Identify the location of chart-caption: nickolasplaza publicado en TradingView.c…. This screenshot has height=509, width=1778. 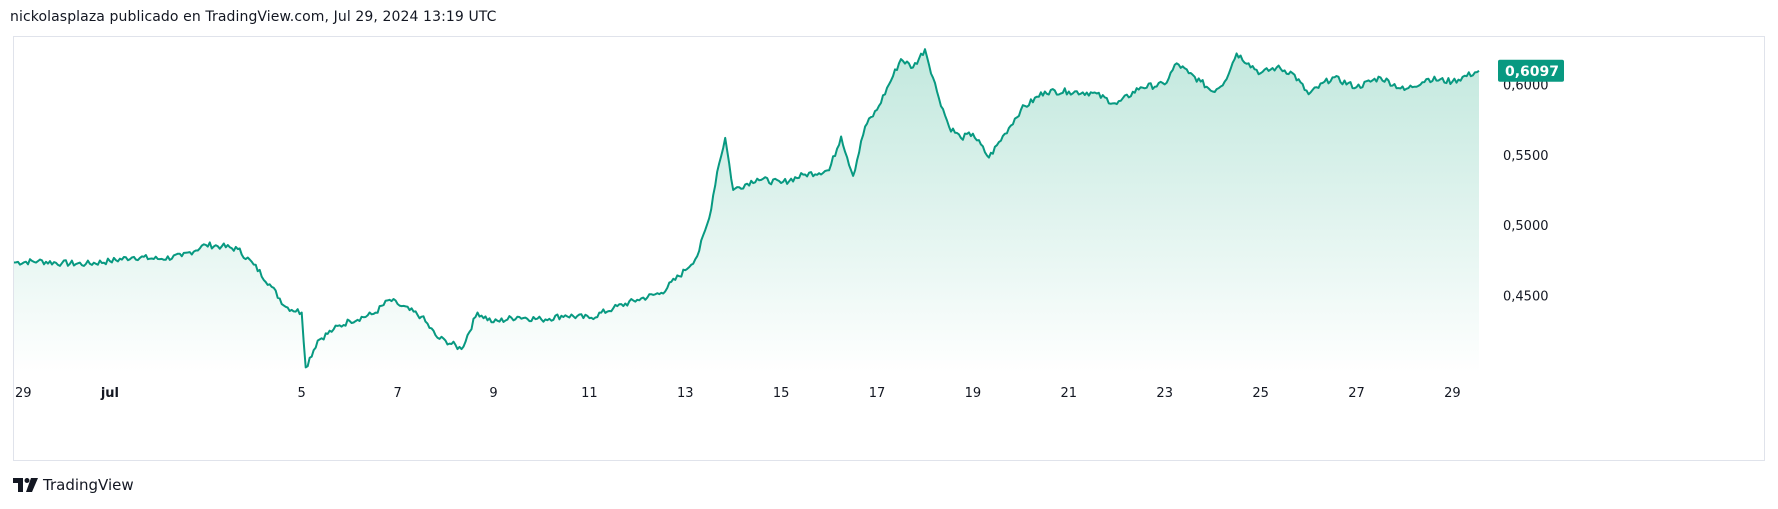
(253, 17).